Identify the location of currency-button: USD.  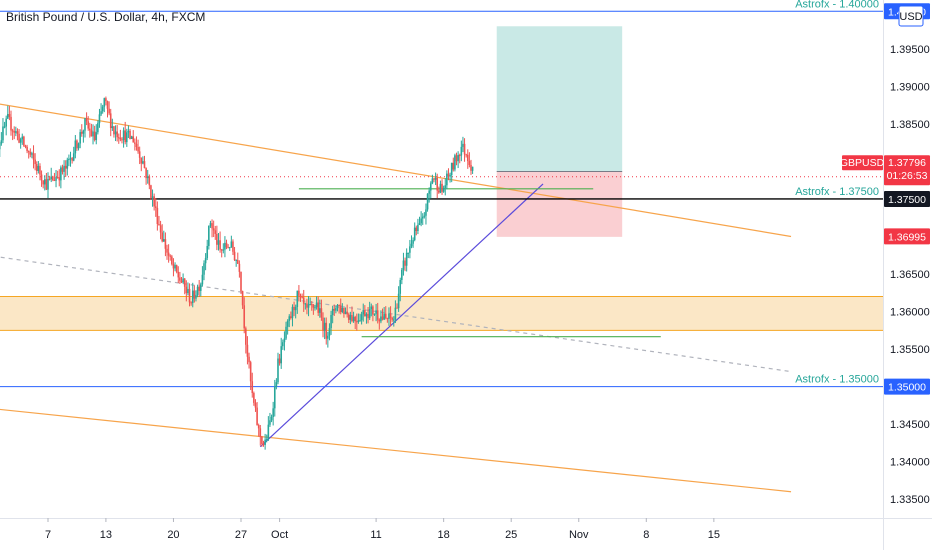
(911, 16).